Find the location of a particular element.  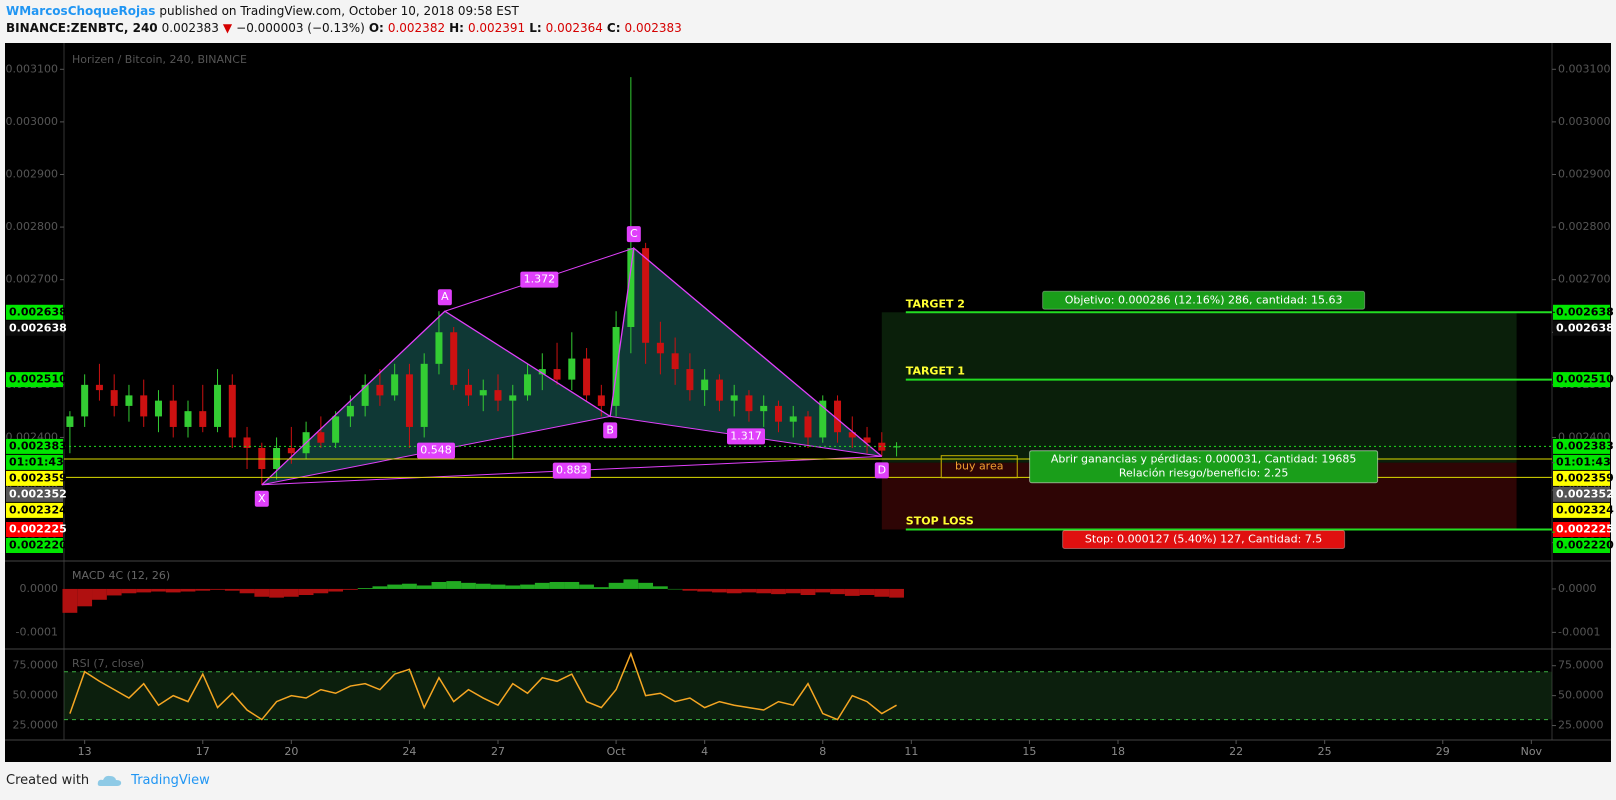

price-label: 0.002220 is located at coordinates (38, 544).